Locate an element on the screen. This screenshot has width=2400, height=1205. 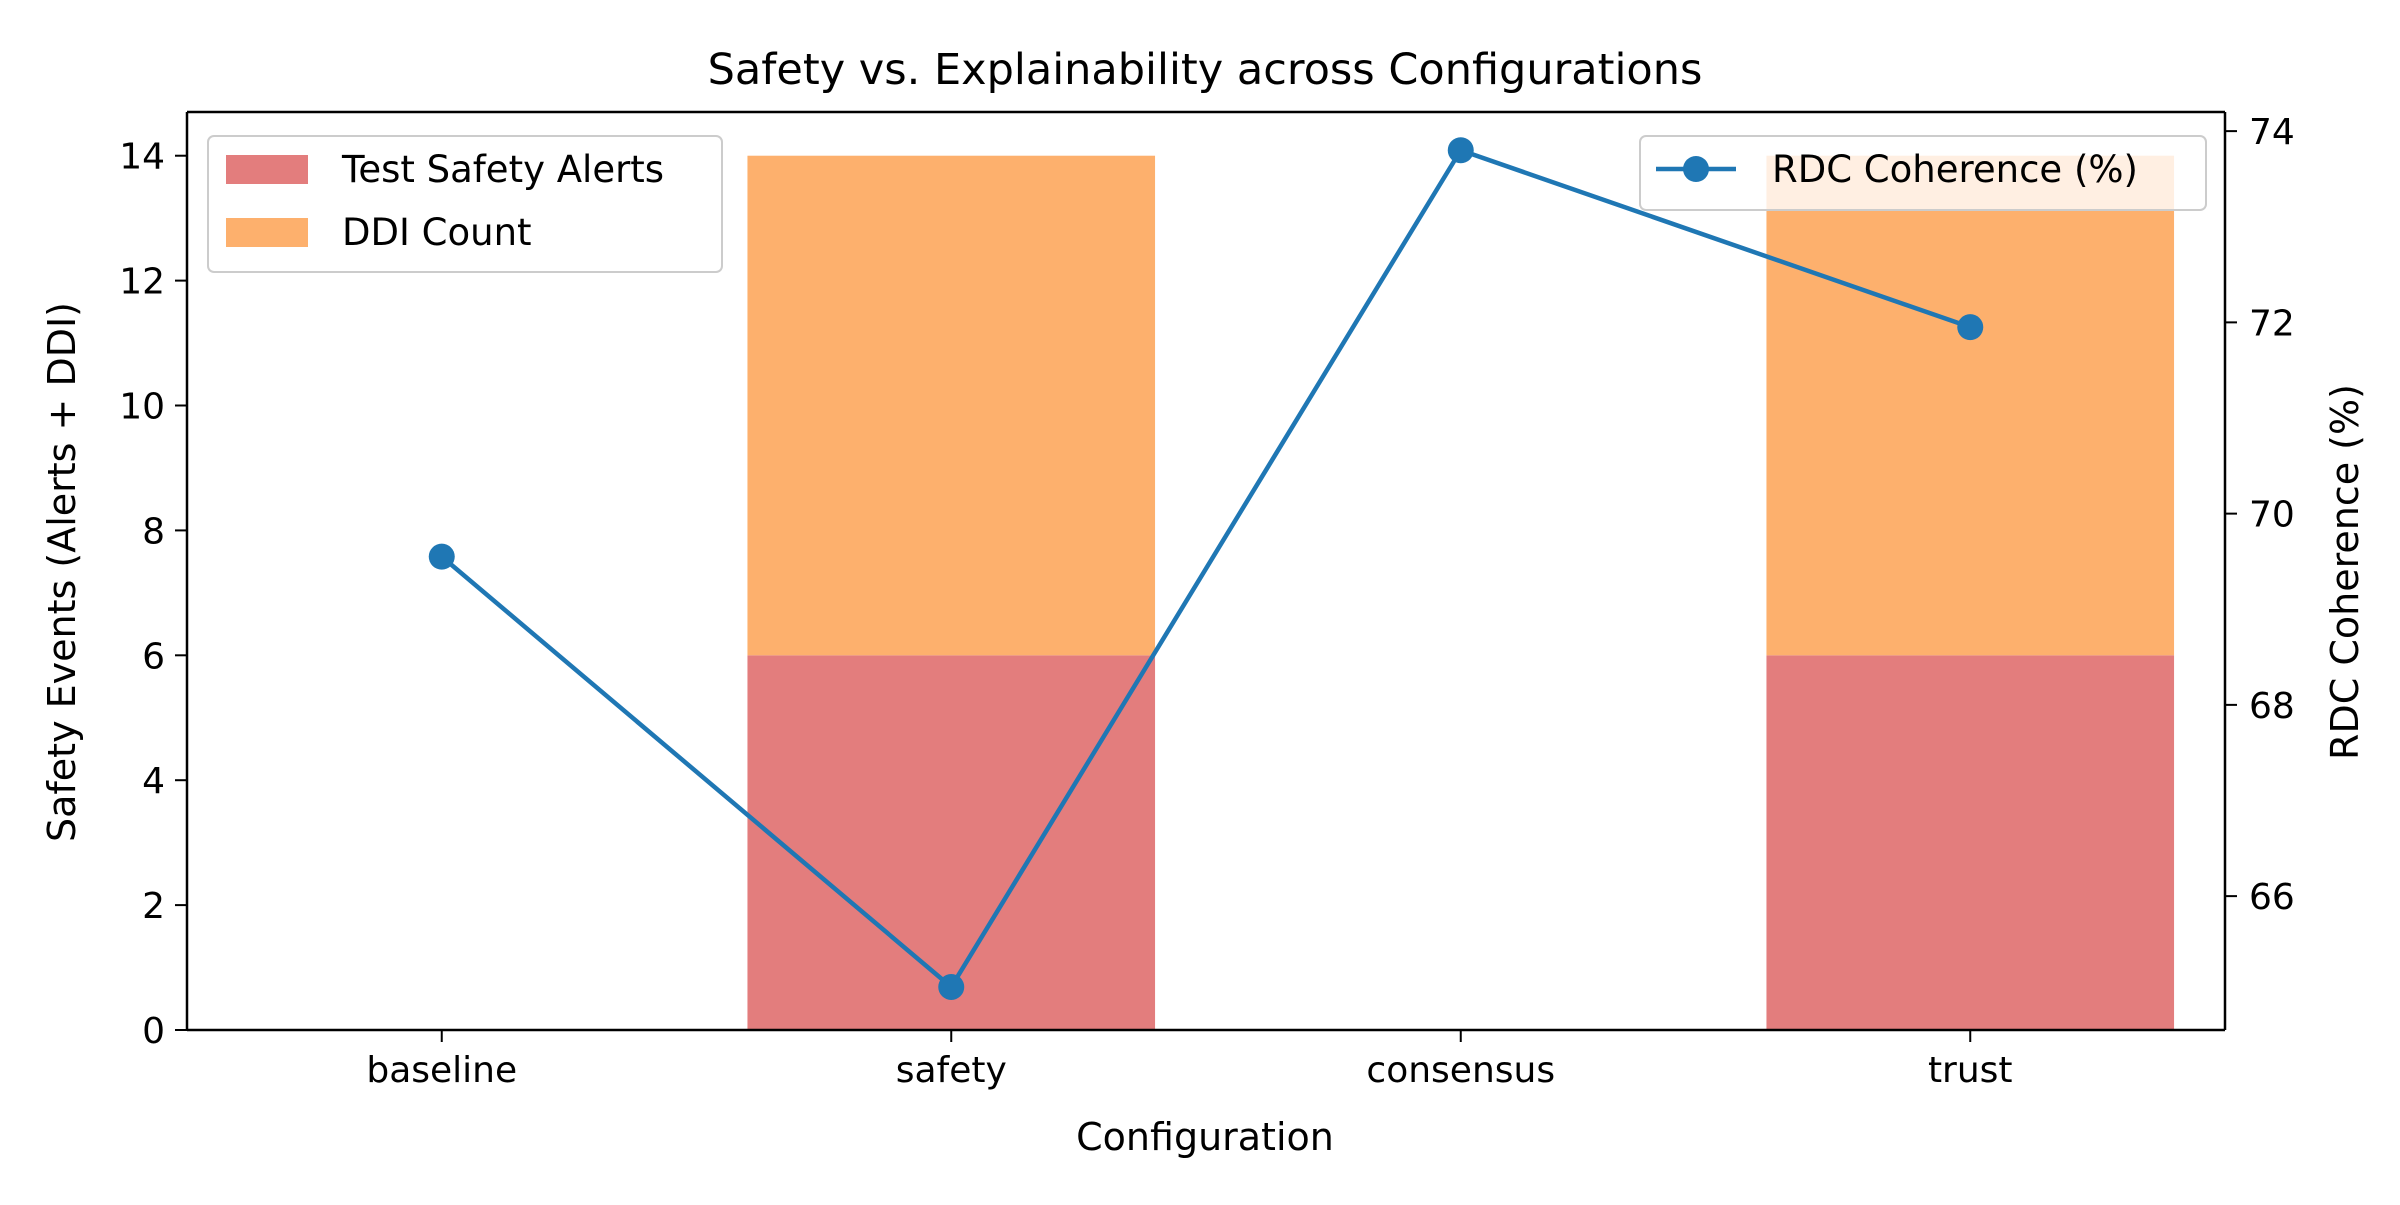
y-tick-label: 8 is located at coordinates (153, 531).